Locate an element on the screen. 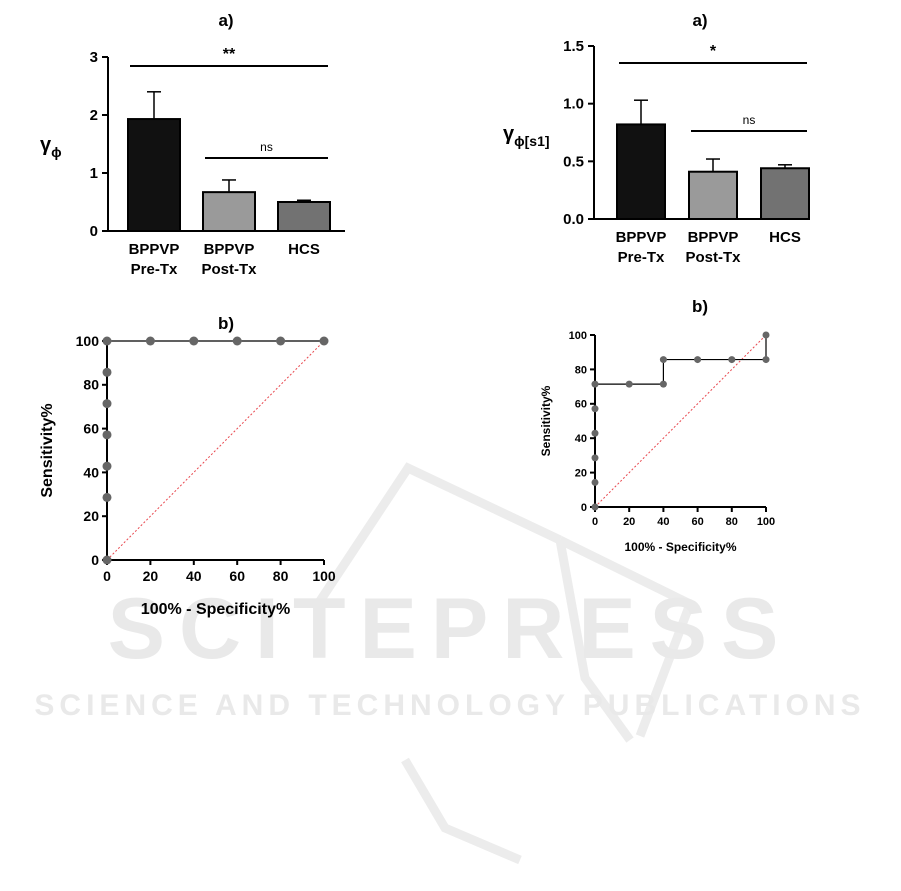  y-tick-label: 0.0 is located at coordinates (573, 219).